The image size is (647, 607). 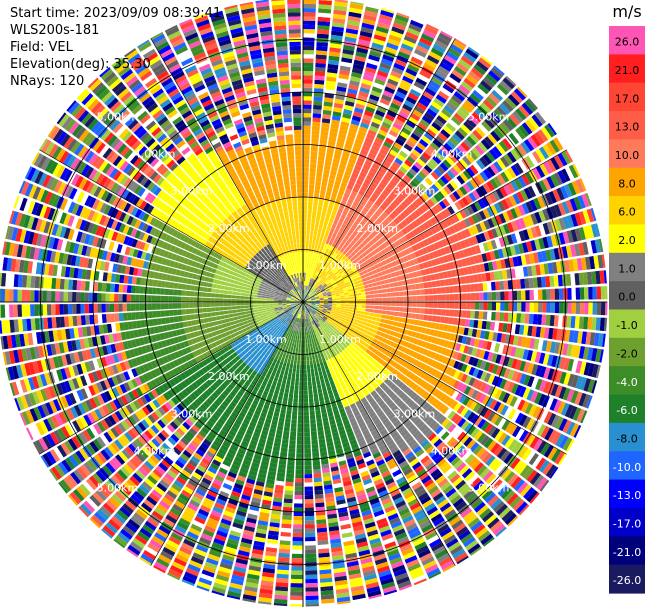 I want to click on elevation-label: Elevation(deg): 35.30, so click(x=80, y=64).